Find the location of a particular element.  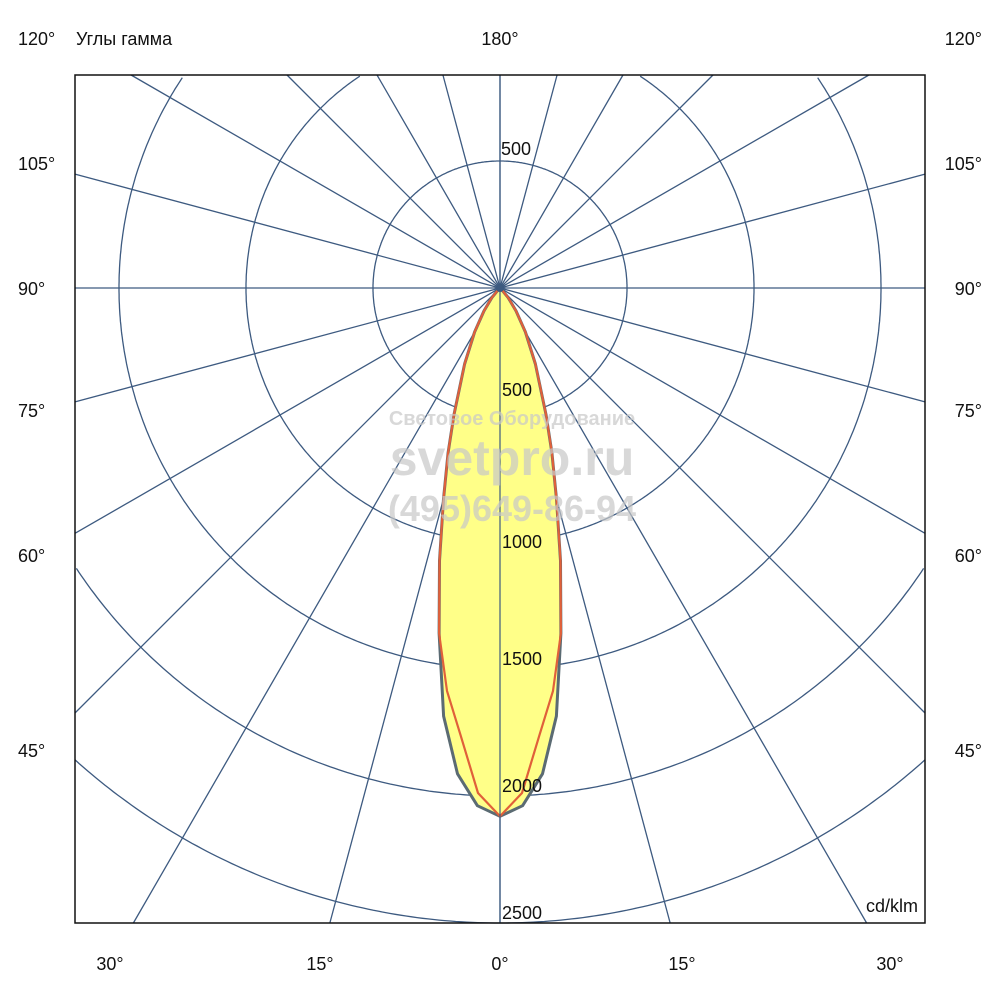

watermark-line3: (495)649-86-94 is located at coordinates (512, 508).